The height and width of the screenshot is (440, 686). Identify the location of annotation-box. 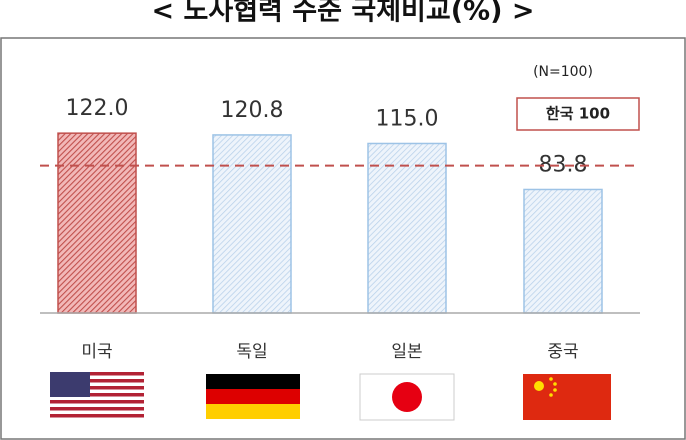
(578, 114).